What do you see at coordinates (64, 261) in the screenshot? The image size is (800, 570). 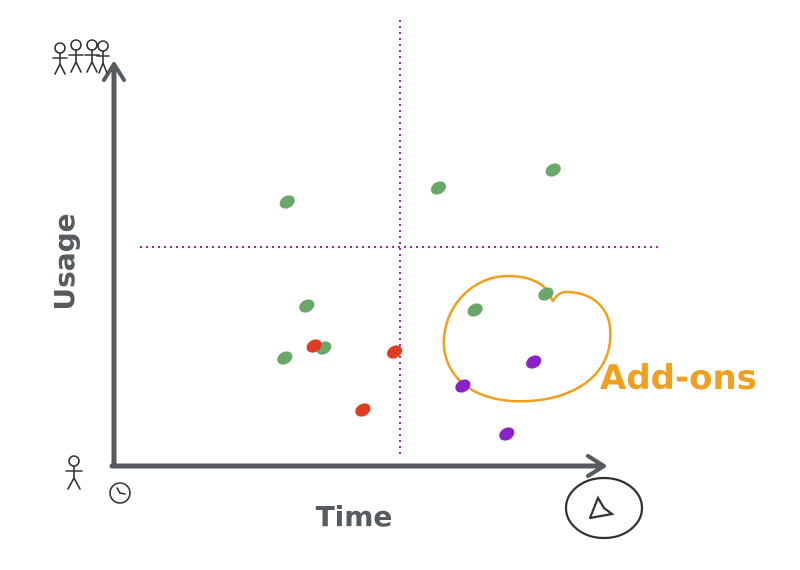 I see `y-axis-label: Usage` at bounding box center [64, 261].